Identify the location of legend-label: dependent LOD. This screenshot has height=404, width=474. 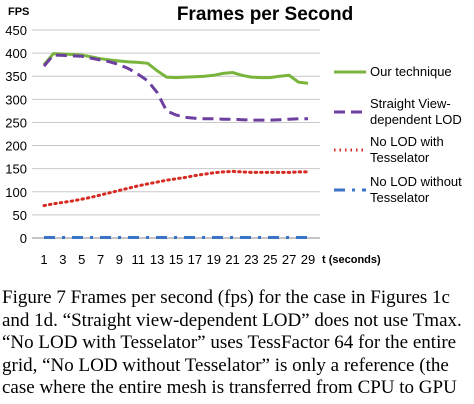
(416, 119).